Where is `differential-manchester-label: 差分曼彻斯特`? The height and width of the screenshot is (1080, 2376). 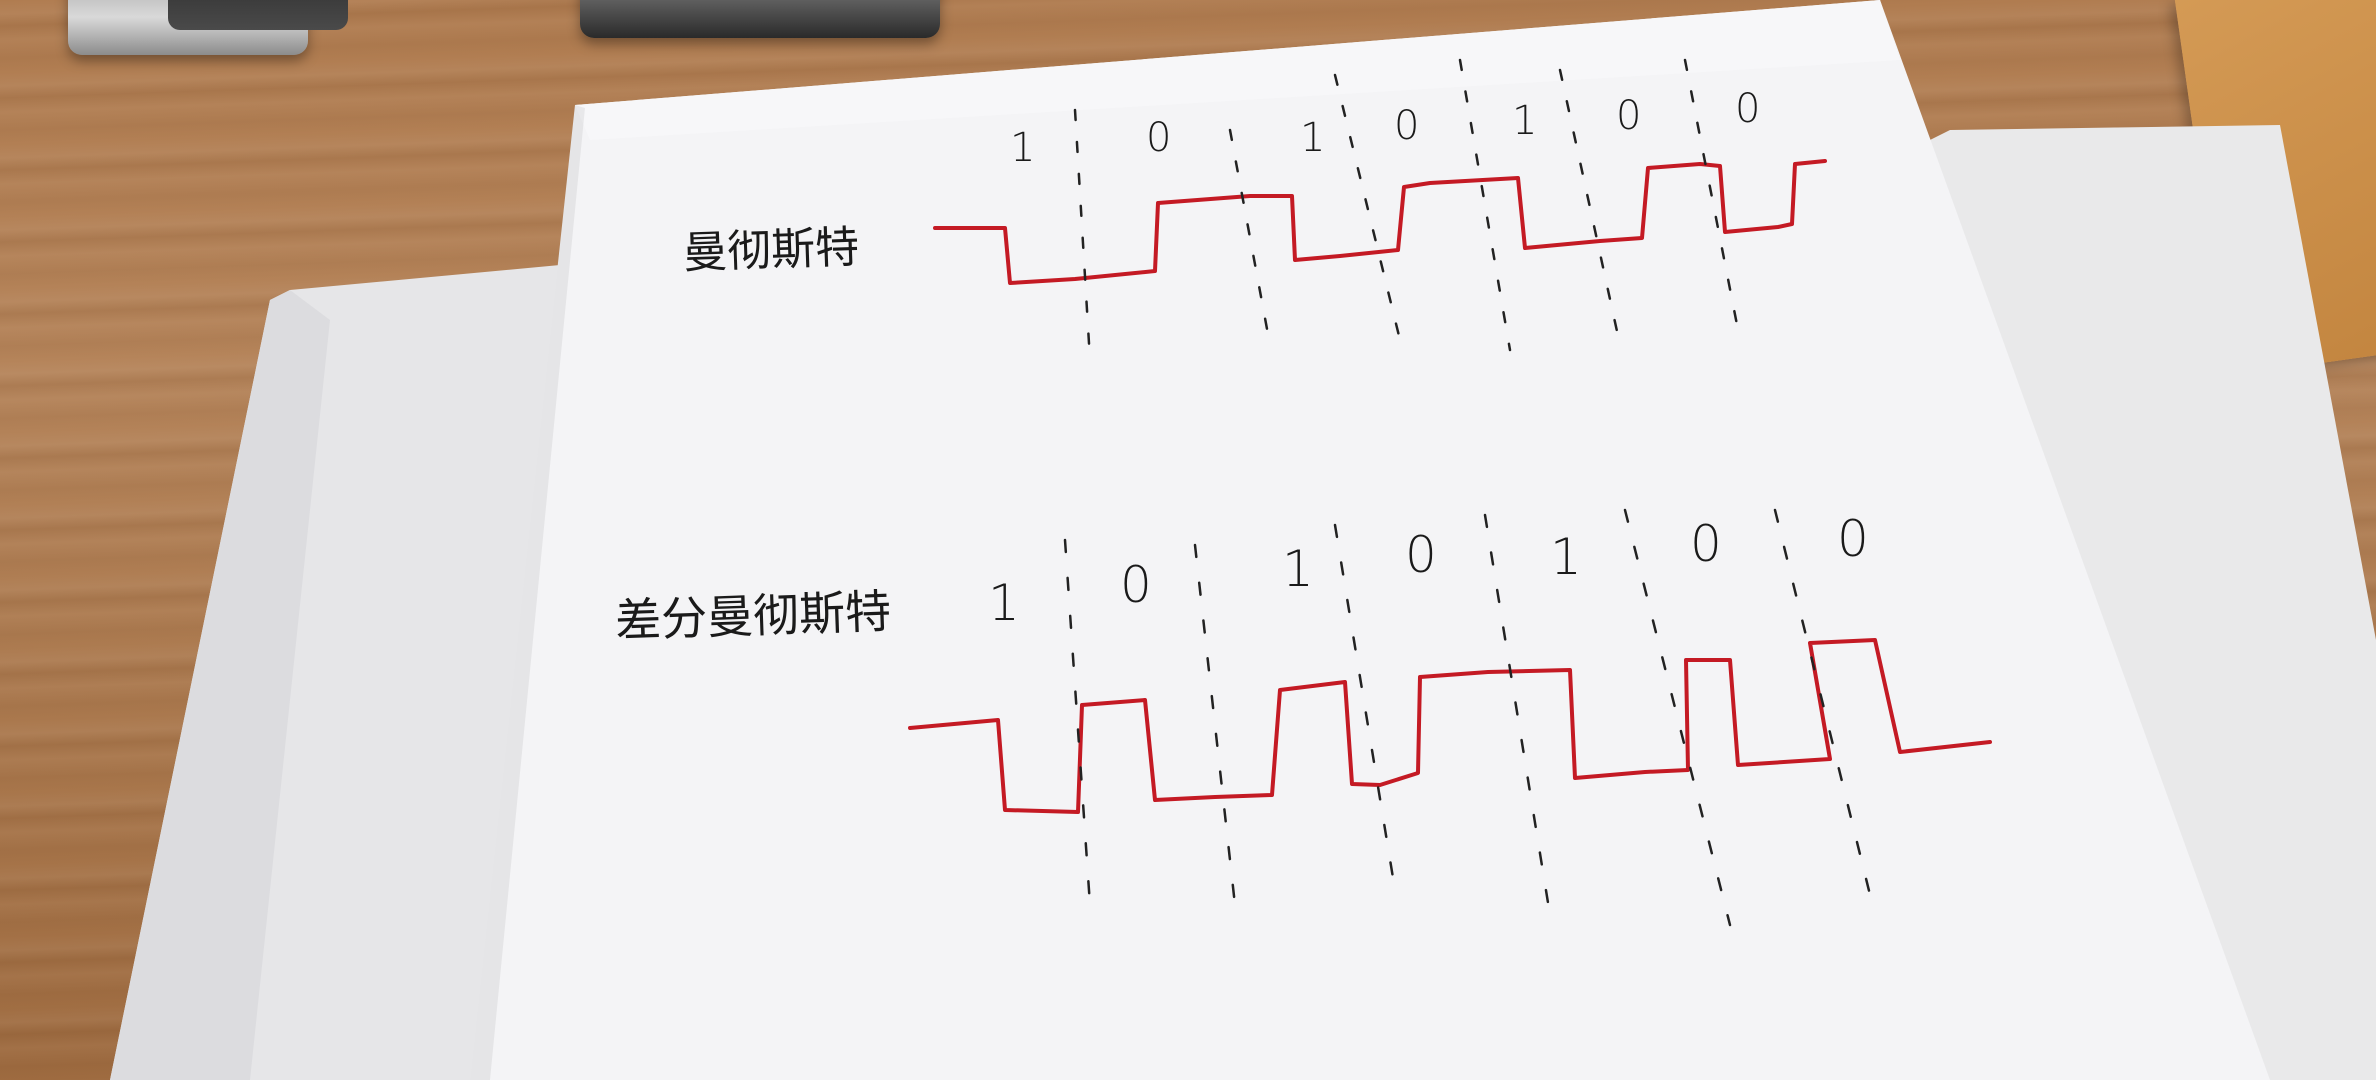
differential-manchester-label: 差分曼彻斯特 is located at coordinates (753, 616).